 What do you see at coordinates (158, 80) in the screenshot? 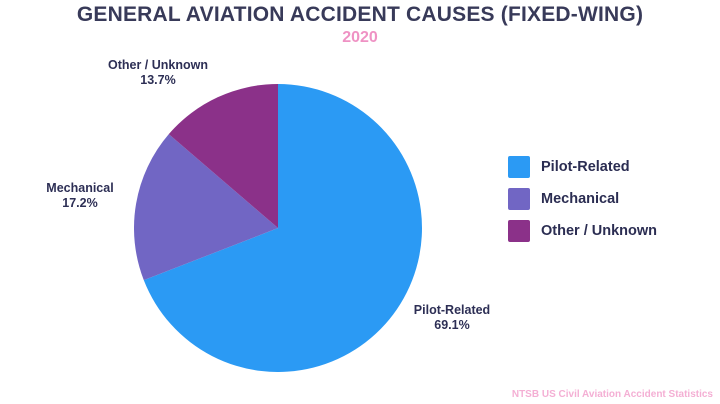
I see `slice-label-pct: 13.7%` at bounding box center [158, 80].